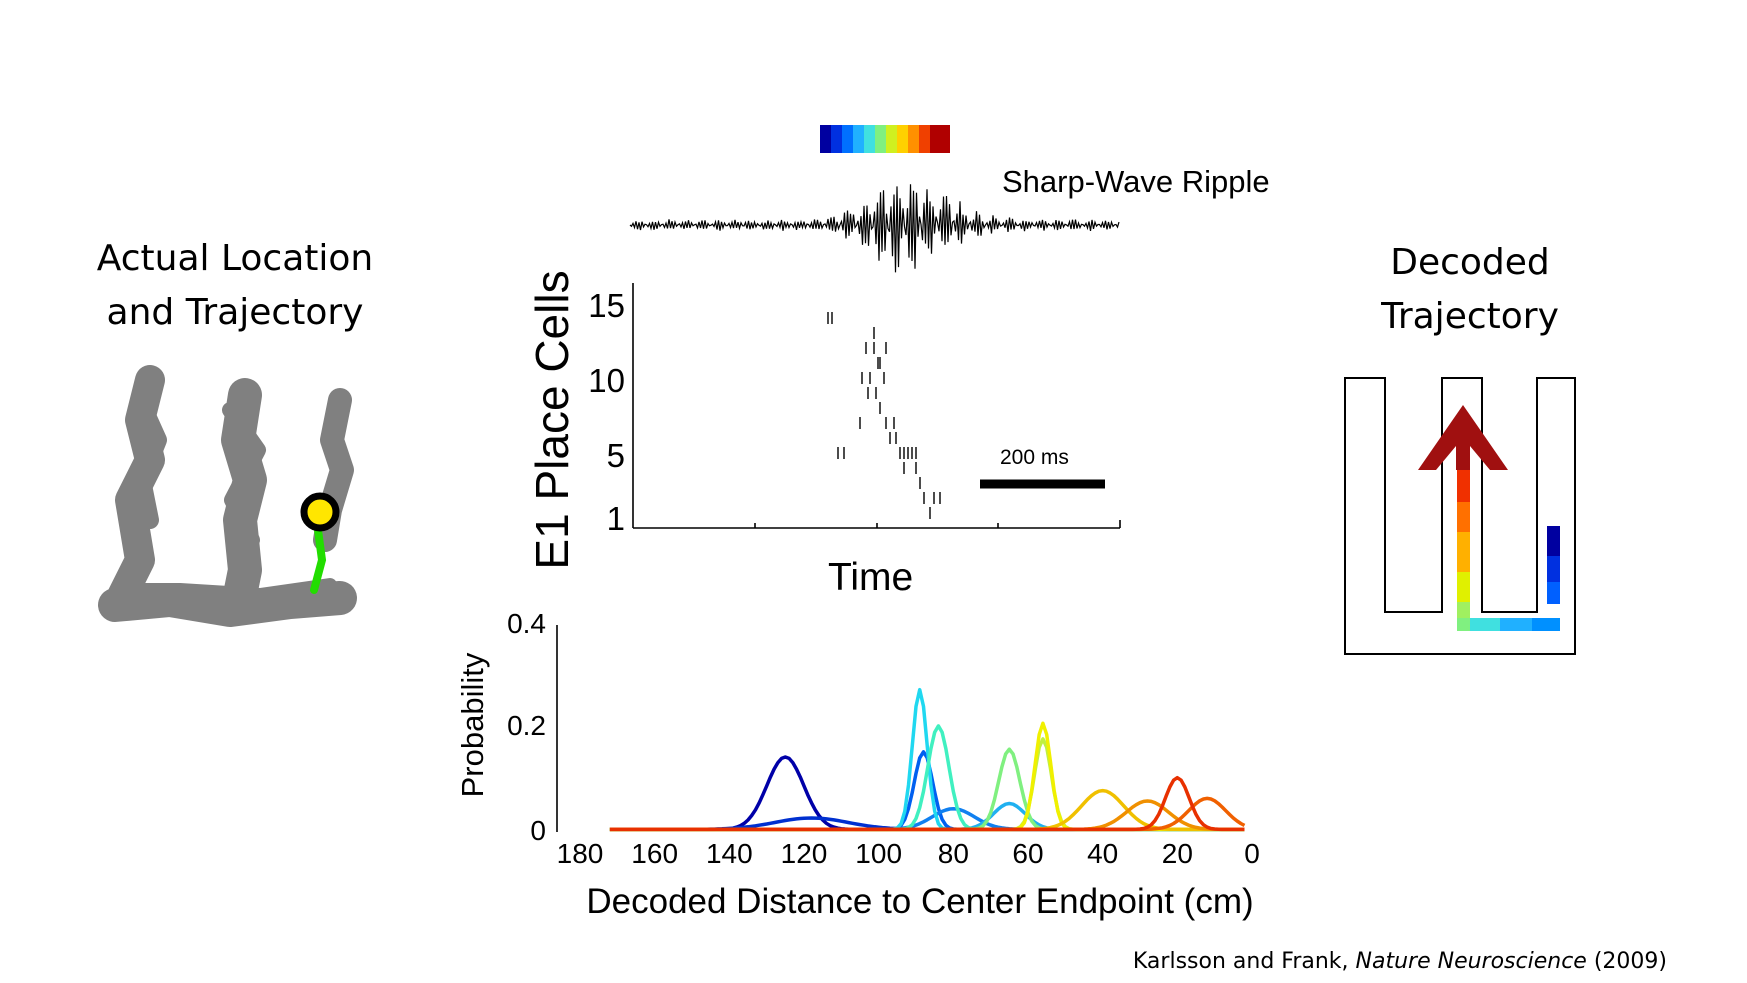  I want to click on chart-x-tick-160: 160, so click(655, 853).